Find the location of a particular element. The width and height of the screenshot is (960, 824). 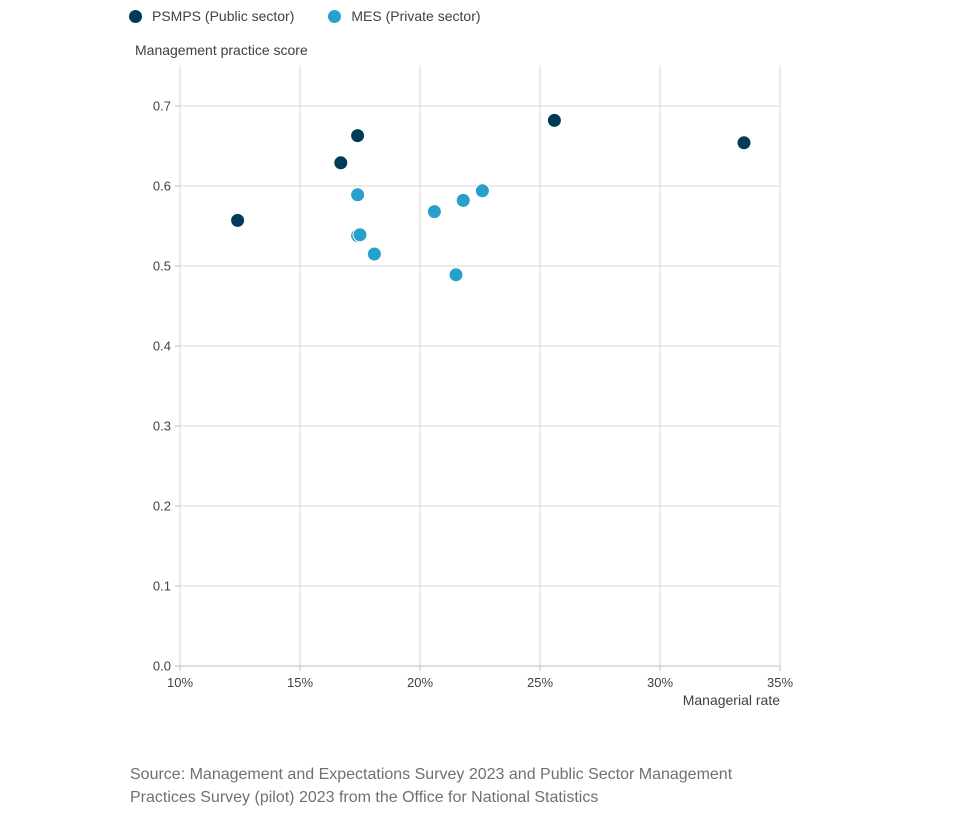

x-tick-label: 35% is located at coordinates (780, 682).